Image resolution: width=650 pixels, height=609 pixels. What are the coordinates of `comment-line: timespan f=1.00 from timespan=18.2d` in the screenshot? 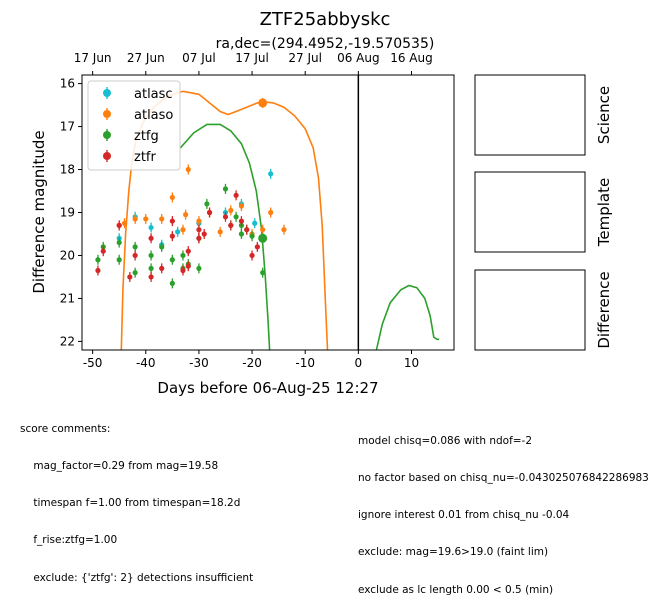 It's located at (130, 503).